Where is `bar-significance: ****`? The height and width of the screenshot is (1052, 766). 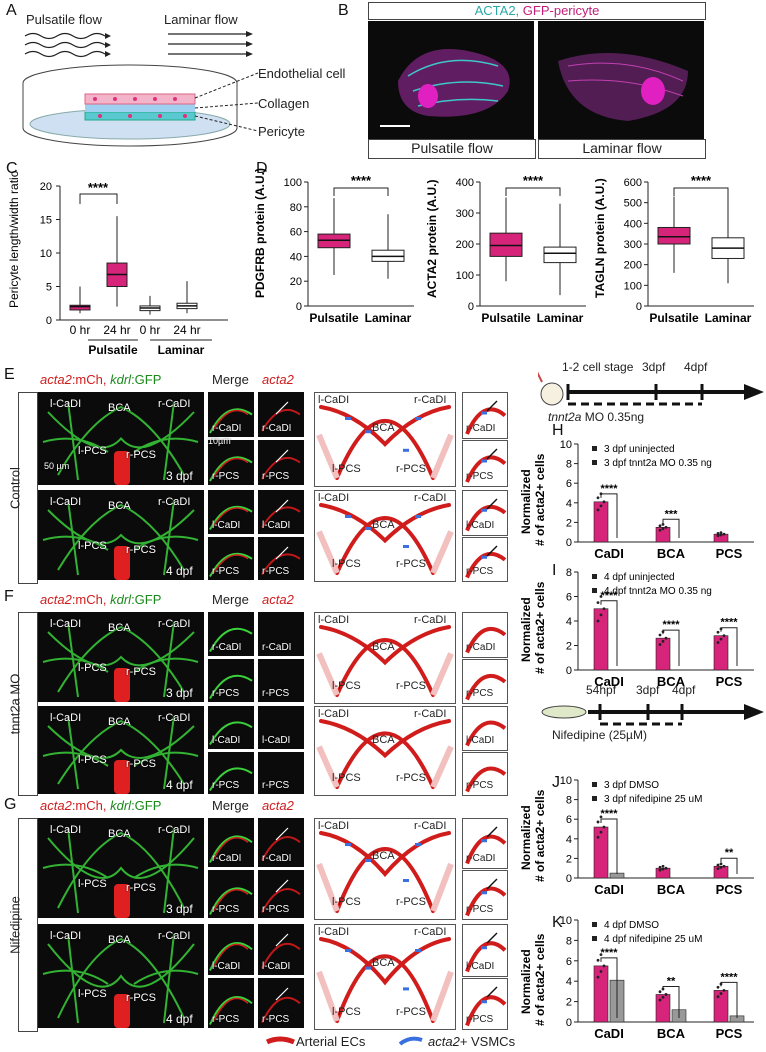 bar-significance: **** is located at coordinates (671, 625).